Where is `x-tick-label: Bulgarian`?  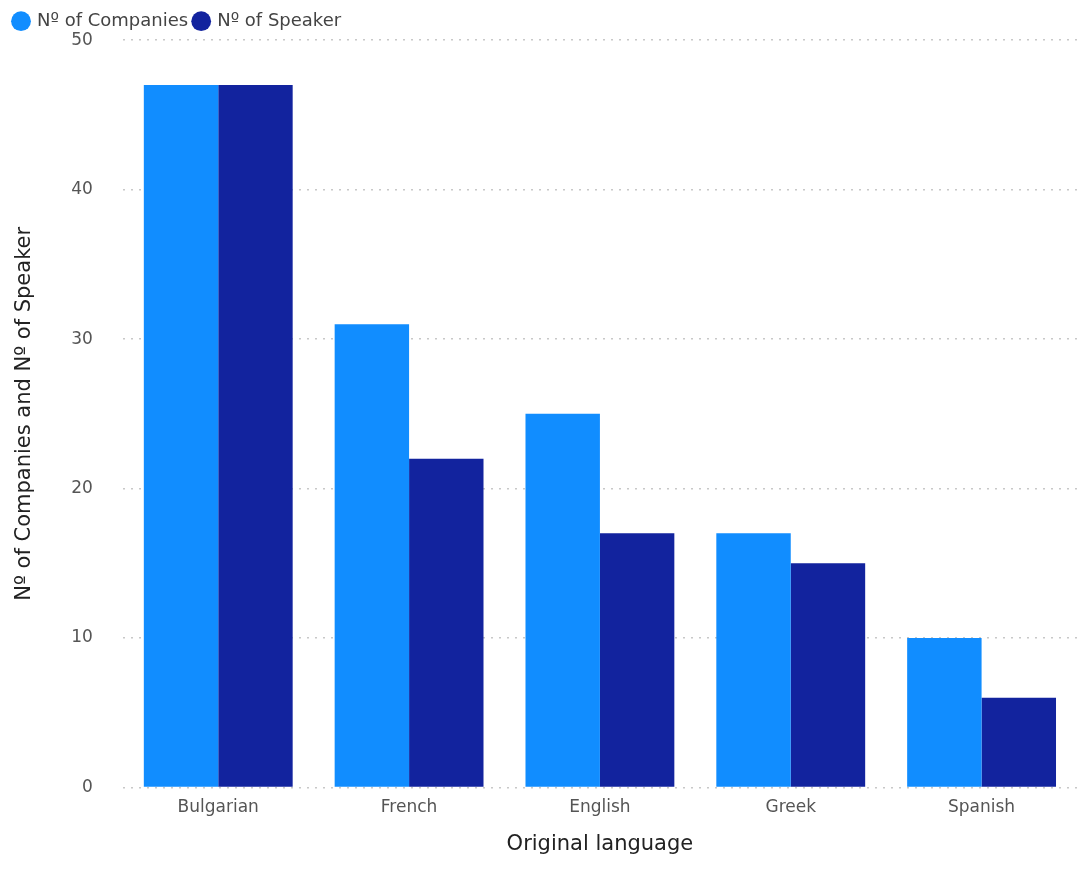
x-tick-label: Bulgarian is located at coordinates (218, 806).